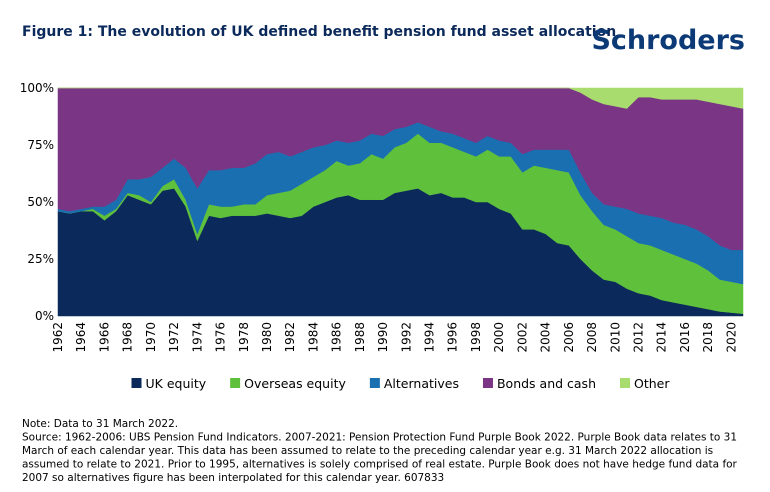 The height and width of the screenshot is (492, 770). I want to click on x-tick-label: 2018, so click(708, 337).